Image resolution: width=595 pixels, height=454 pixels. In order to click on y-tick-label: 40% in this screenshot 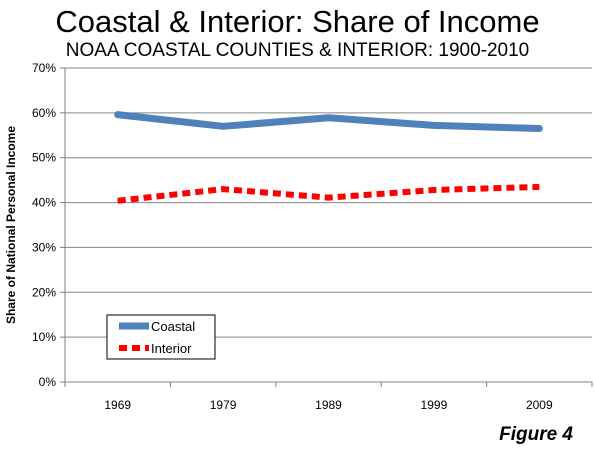, I will do `click(44, 203)`.